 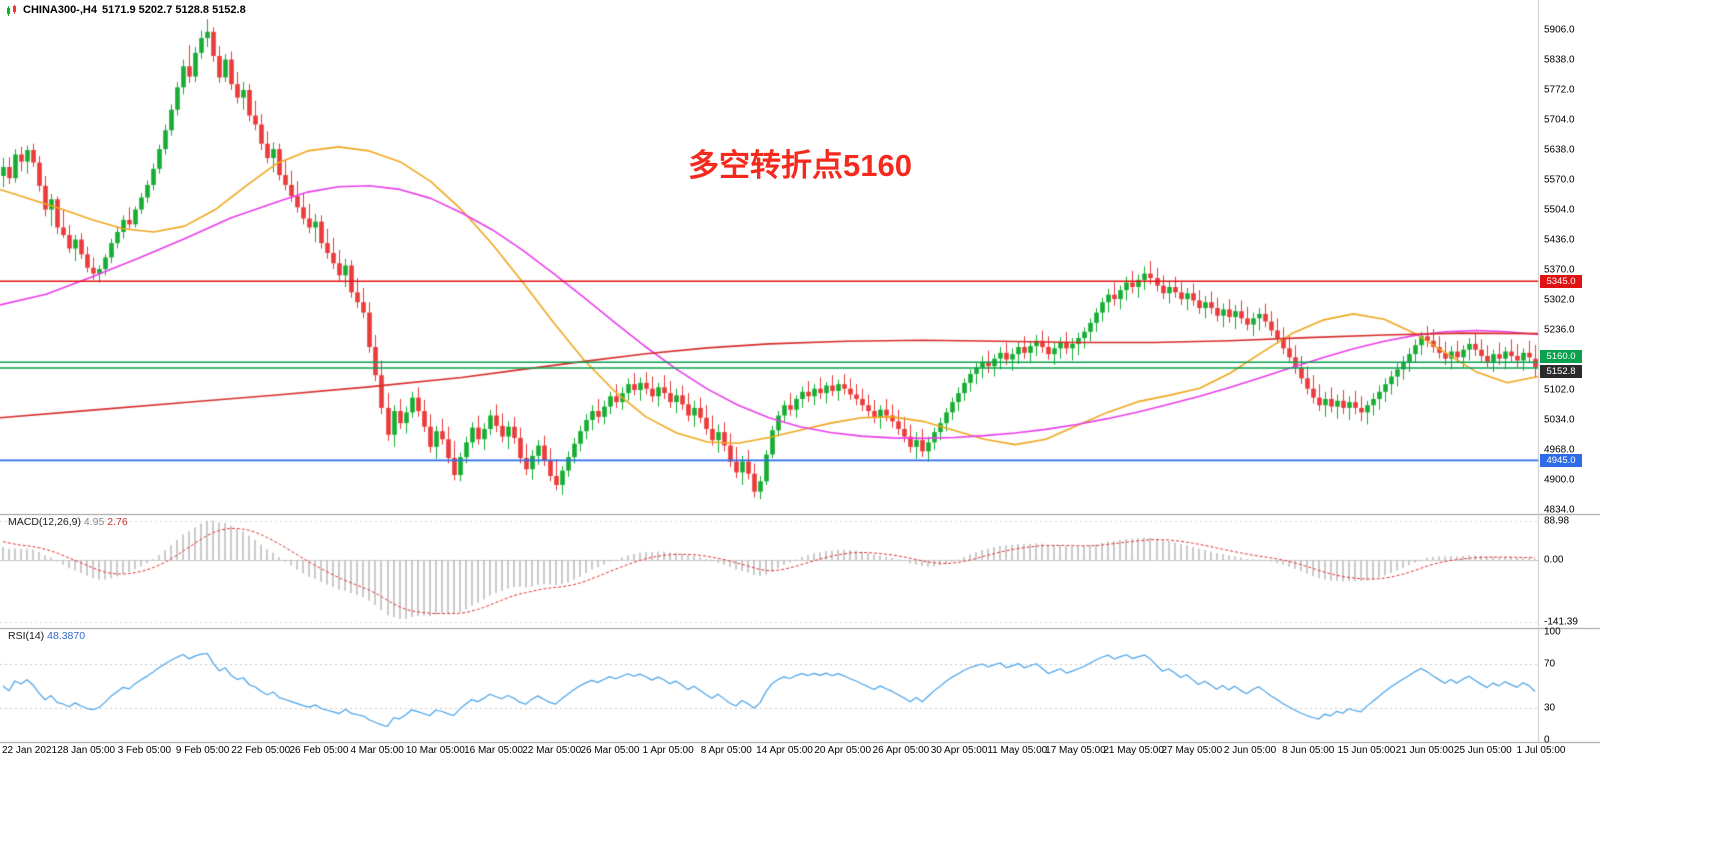 I want to click on price-axis-label: 5704.0, so click(x=1559, y=120).